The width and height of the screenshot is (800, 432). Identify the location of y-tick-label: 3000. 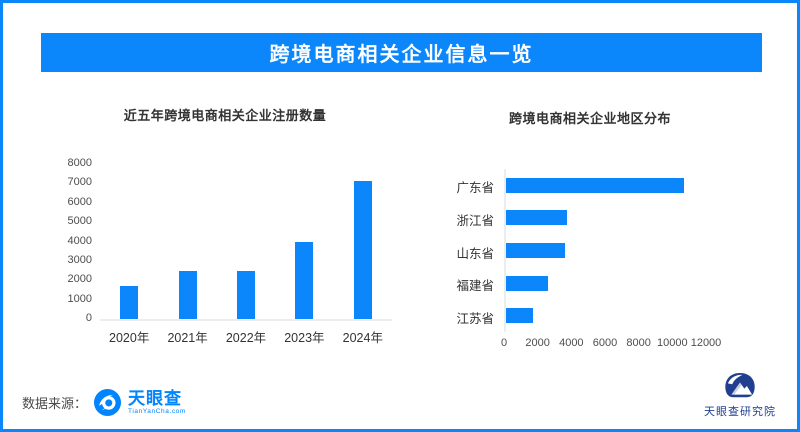
(79, 259).